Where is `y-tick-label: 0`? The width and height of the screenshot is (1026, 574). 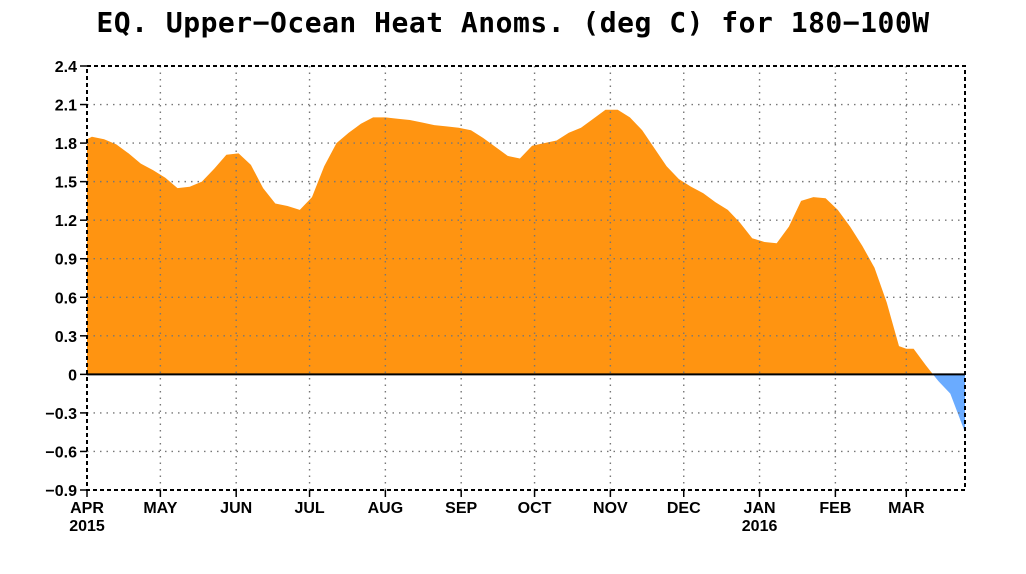
y-tick-label: 0 is located at coordinates (72, 375).